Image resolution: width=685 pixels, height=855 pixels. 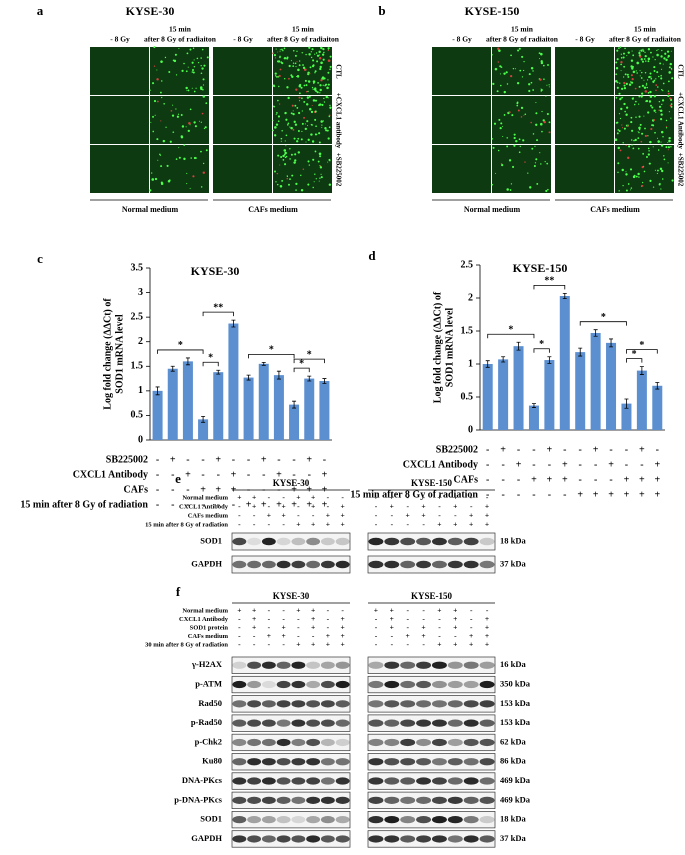 I want to click on treatment-sign: -, so click(x=549, y=464).